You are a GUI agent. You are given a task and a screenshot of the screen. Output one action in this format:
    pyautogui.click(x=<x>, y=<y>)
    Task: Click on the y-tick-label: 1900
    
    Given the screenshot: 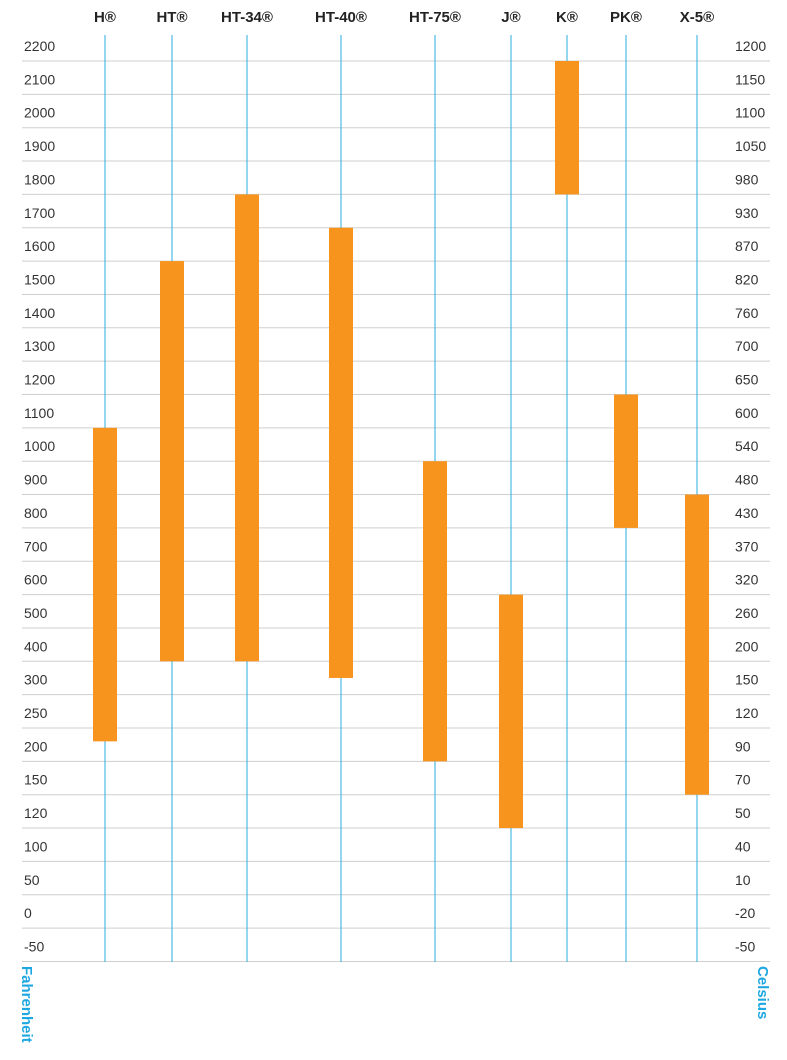 What is the action you would take?
    pyautogui.click(x=39, y=146)
    